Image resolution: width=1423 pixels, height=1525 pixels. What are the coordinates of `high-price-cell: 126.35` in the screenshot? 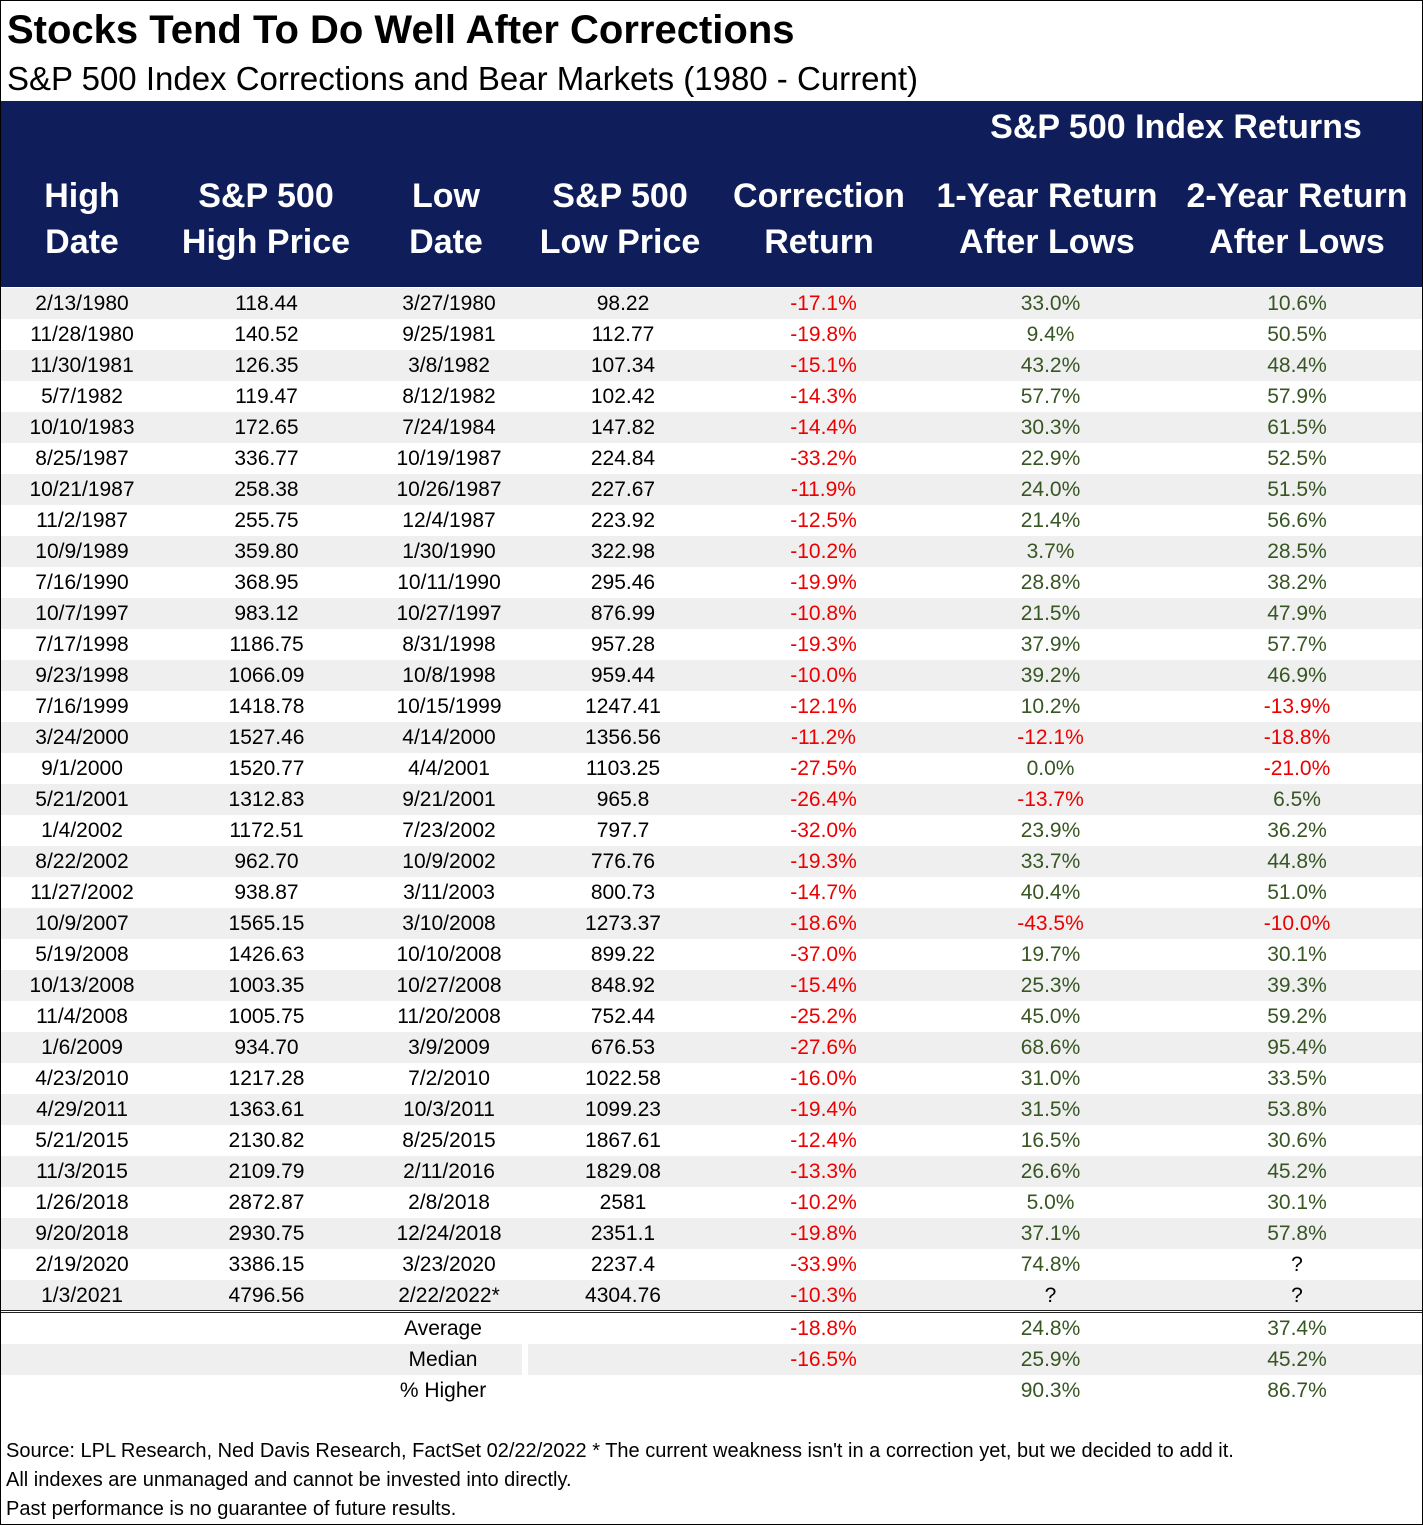 It's located at (266, 365).